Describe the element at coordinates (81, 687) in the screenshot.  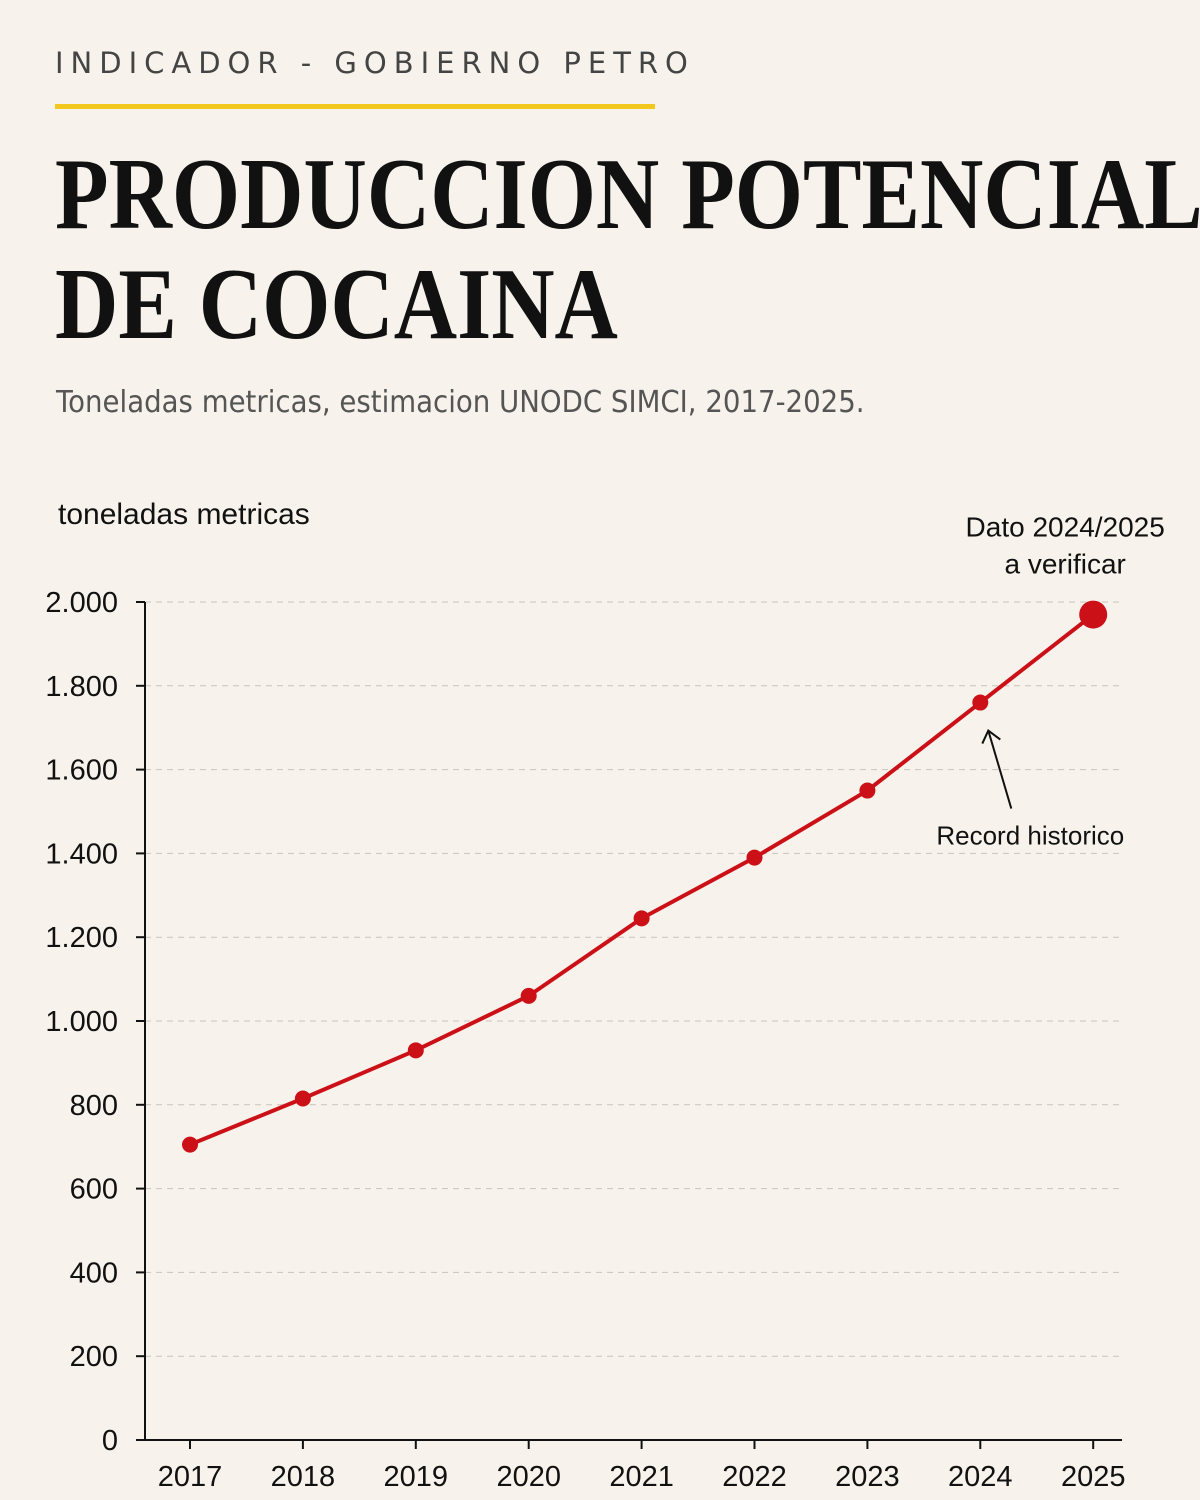
I see `y-tick-label: 1.800` at that location.